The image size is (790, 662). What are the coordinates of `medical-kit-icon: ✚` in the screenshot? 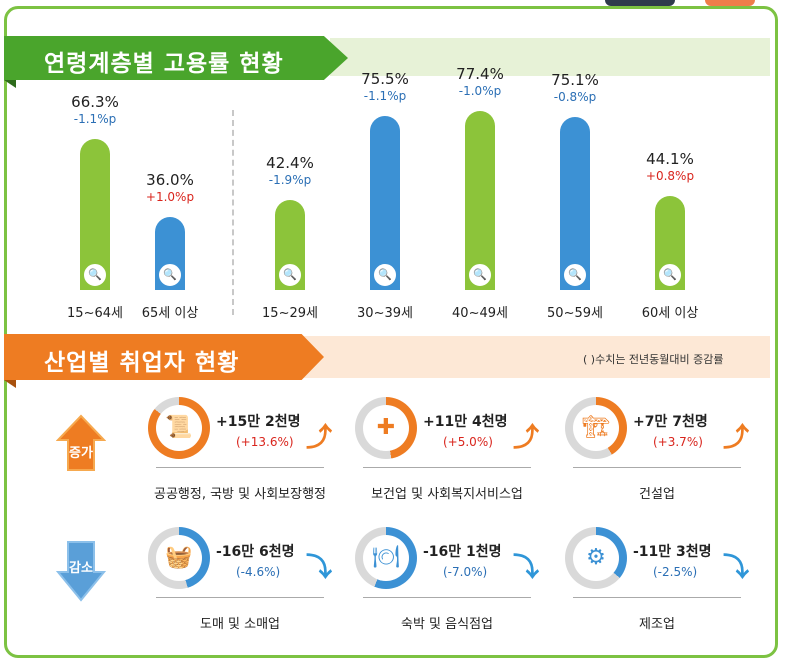 It's located at (386, 428).